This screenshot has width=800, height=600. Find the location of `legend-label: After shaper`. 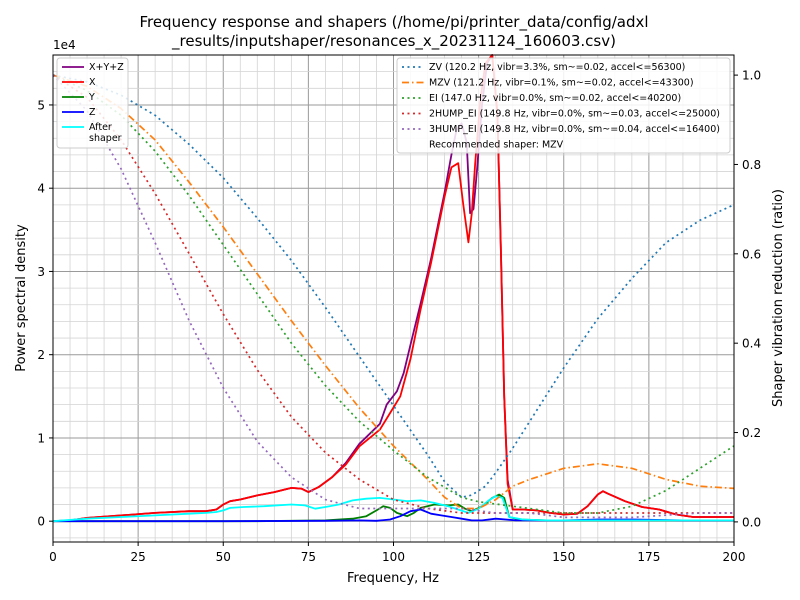

legend-label: After shaper is located at coordinates (105, 133).